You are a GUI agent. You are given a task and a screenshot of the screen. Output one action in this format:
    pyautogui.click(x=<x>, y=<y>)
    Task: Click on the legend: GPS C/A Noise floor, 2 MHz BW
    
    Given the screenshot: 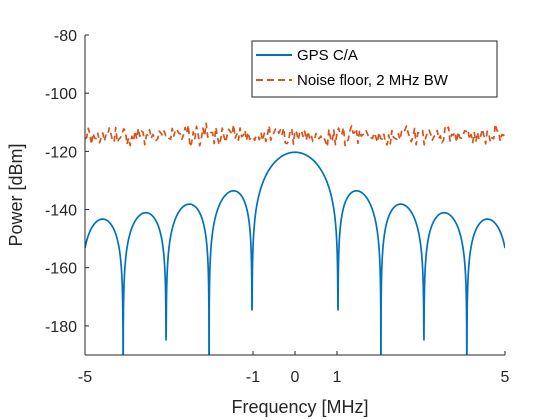 What is the action you would take?
    pyautogui.click(x=374, y=69)
    